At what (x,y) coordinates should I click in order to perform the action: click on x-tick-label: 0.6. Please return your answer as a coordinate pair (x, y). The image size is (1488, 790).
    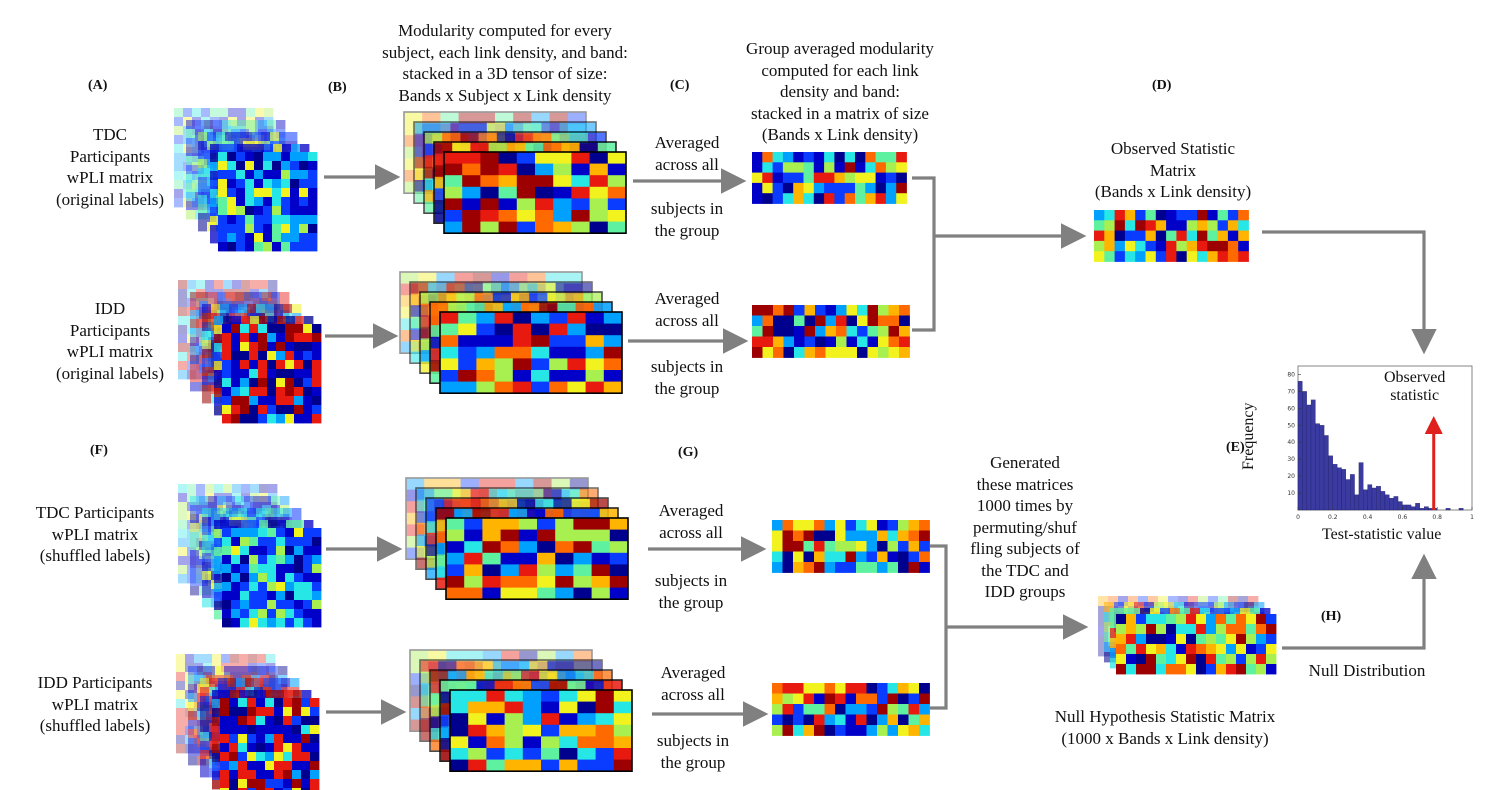
    Looking at the image, I should click on (1403, 517).